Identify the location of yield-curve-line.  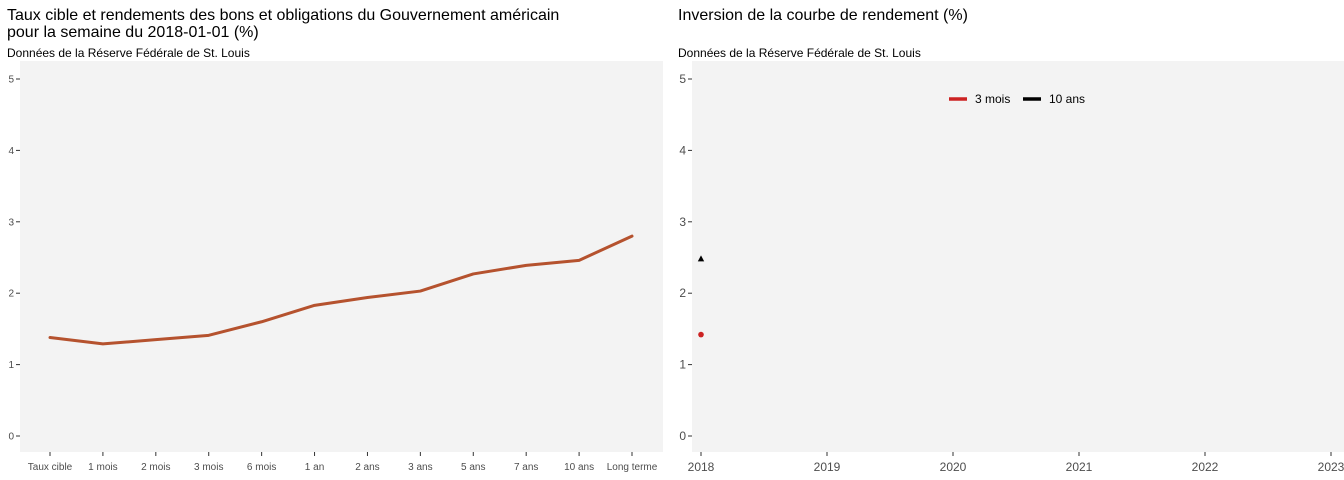
(341, 290).